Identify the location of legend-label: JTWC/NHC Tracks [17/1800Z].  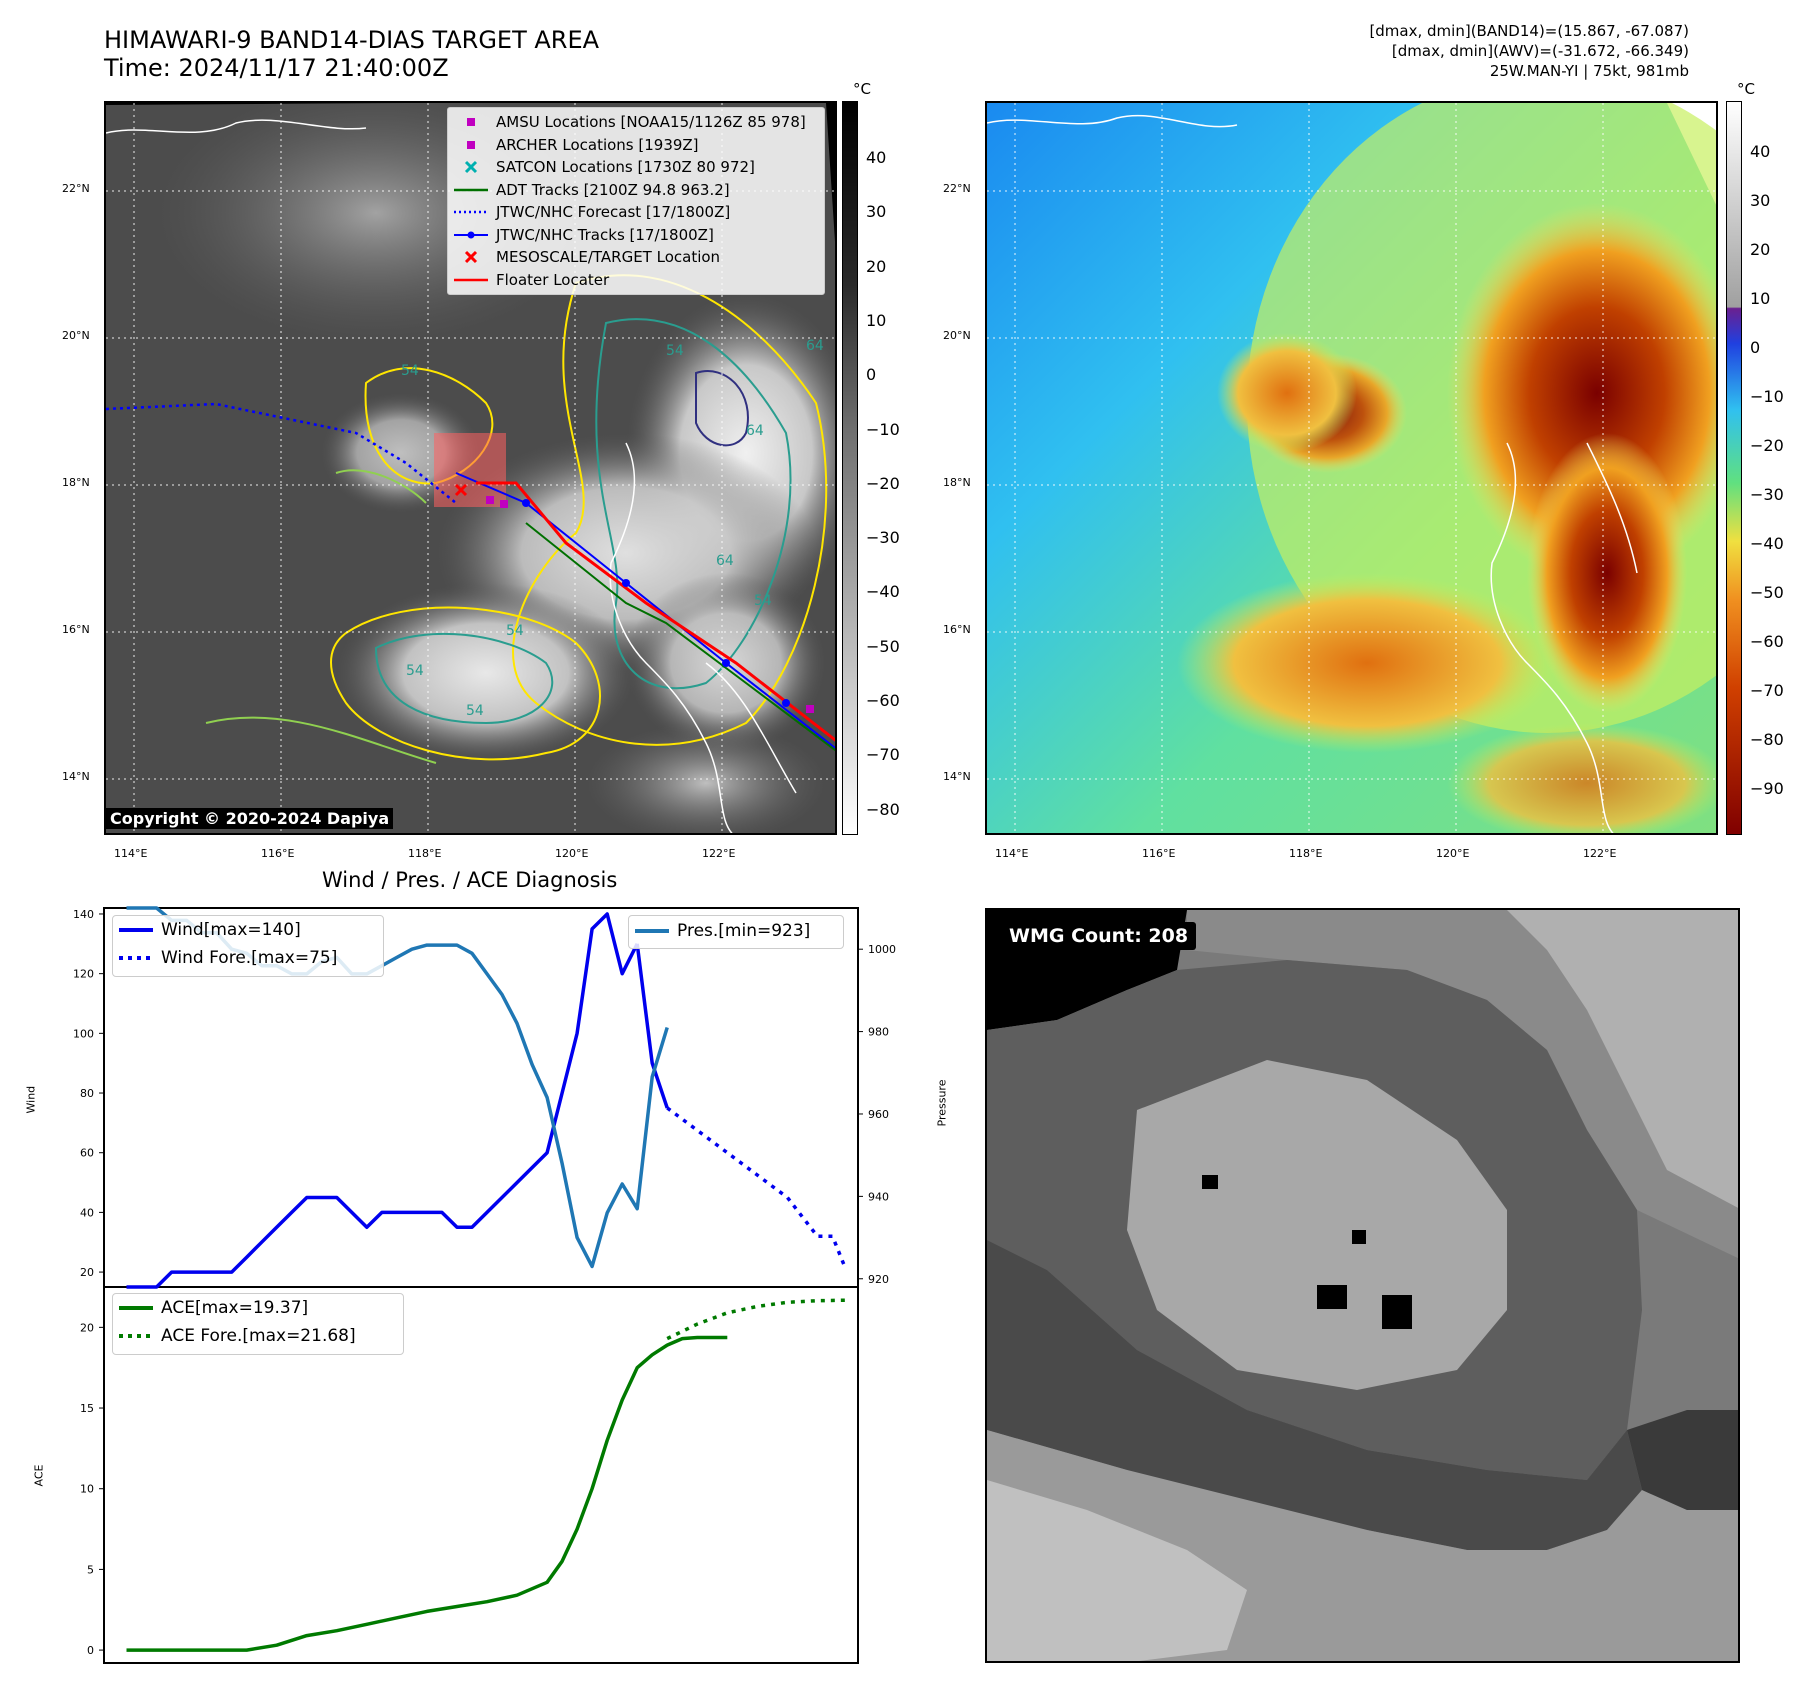
(605, 234).